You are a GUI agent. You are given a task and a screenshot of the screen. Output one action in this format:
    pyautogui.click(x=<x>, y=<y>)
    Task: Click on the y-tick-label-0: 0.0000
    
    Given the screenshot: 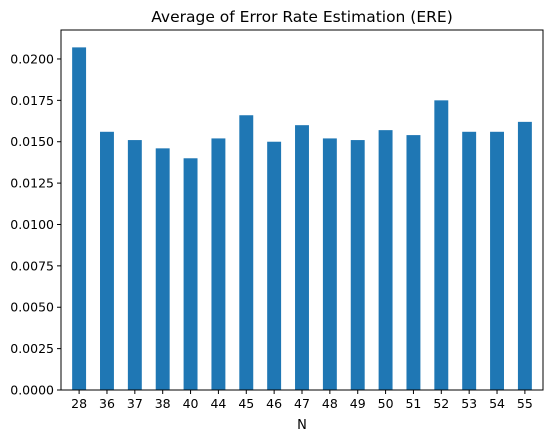 What is the action you would take?
    pyautogui.click(x=32, y=390)
    